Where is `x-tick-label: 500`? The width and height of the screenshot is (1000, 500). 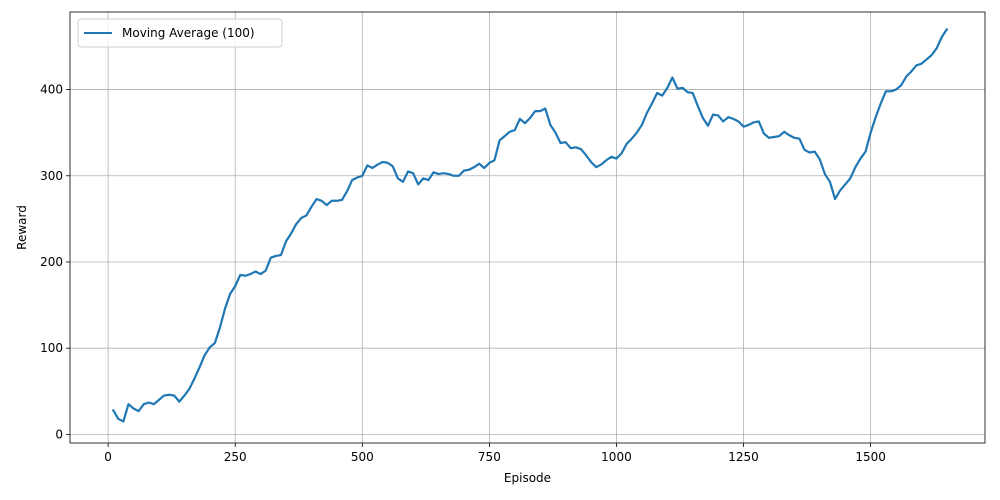 x-tick-label: 500 is located at coordinates (362, 457).